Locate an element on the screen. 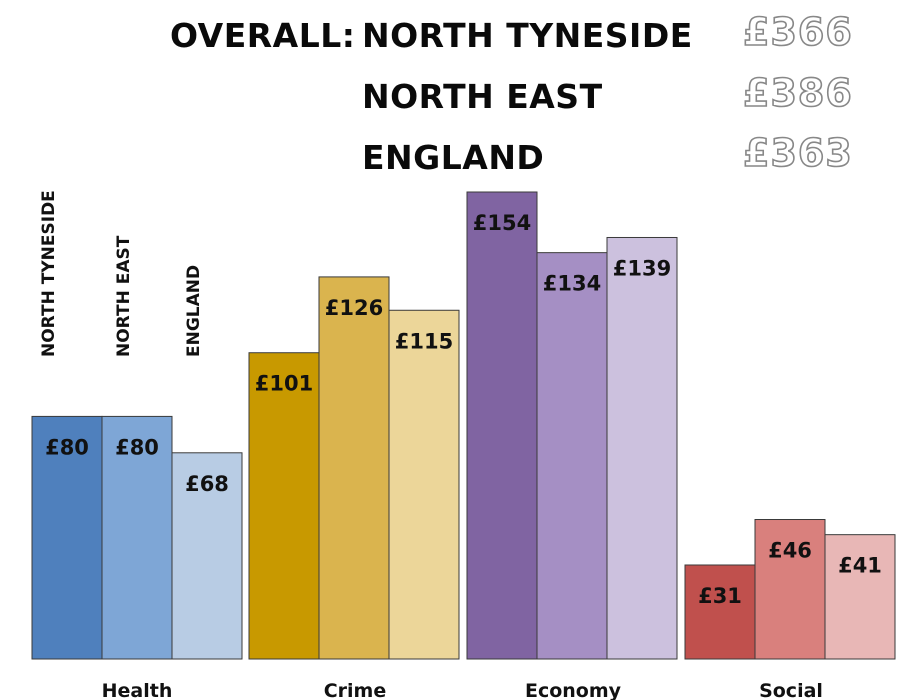 This screenshot has height=700, width=900. category-label-social: Social is located at coordinates (791, 690).